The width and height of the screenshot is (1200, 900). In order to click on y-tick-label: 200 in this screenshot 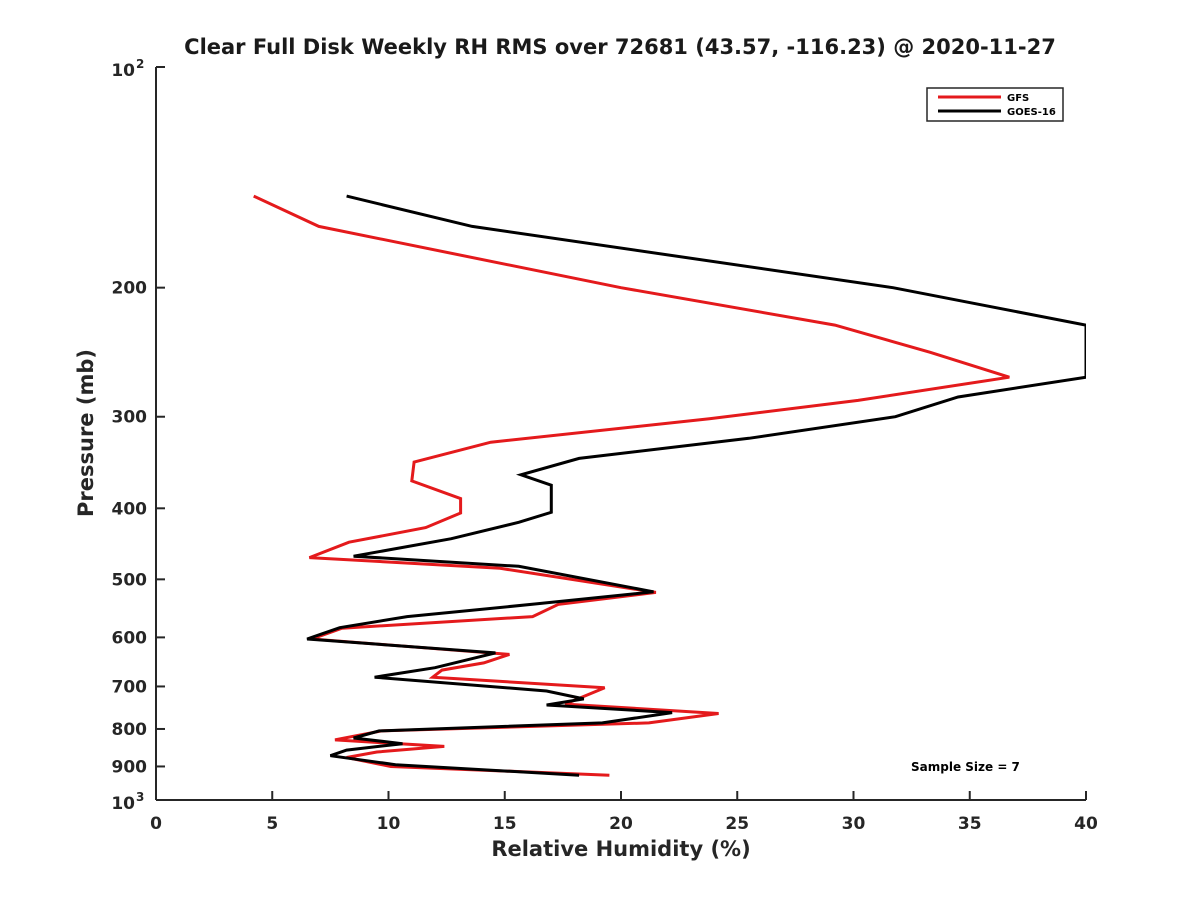, I will do `click(130, 289)`.